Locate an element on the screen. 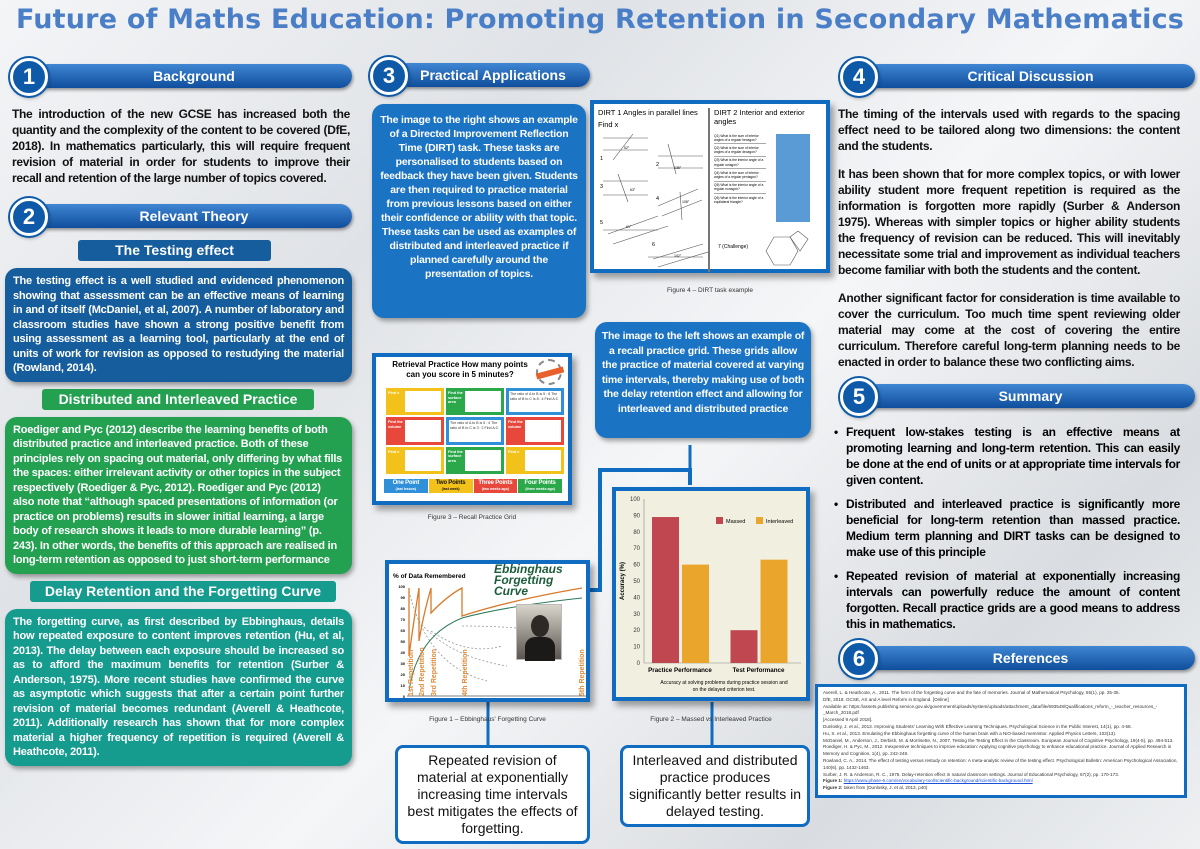  y-tick-label: 70 is located at coordinates (402, 619).